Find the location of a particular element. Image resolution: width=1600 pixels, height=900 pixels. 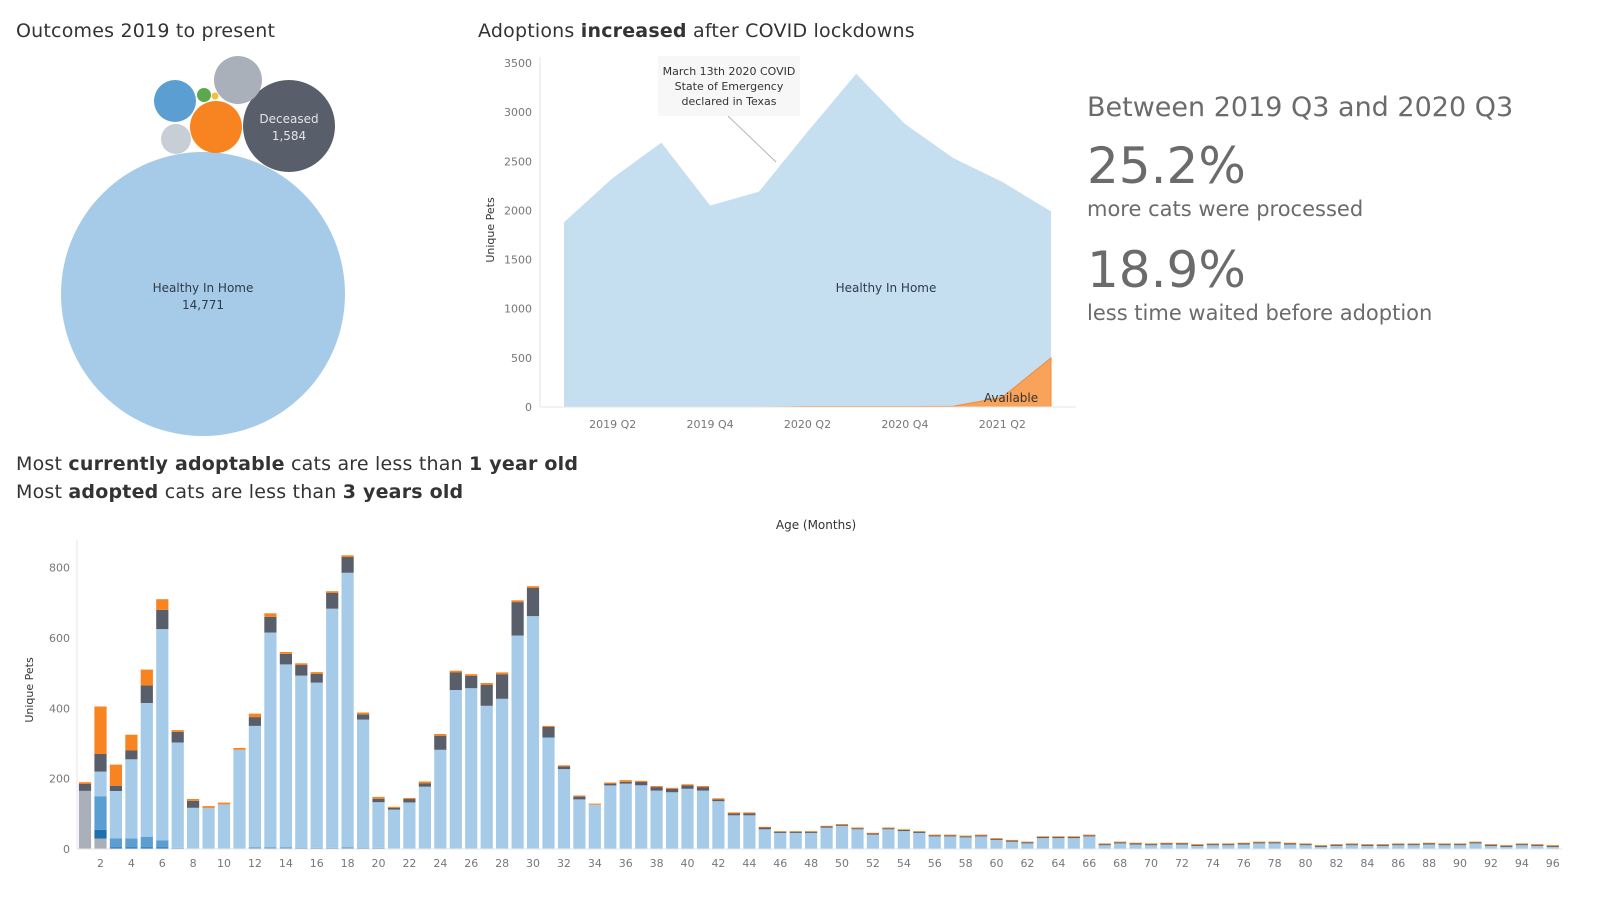

bar-segment-age-42-s5 is located at coordinates (718, 799).